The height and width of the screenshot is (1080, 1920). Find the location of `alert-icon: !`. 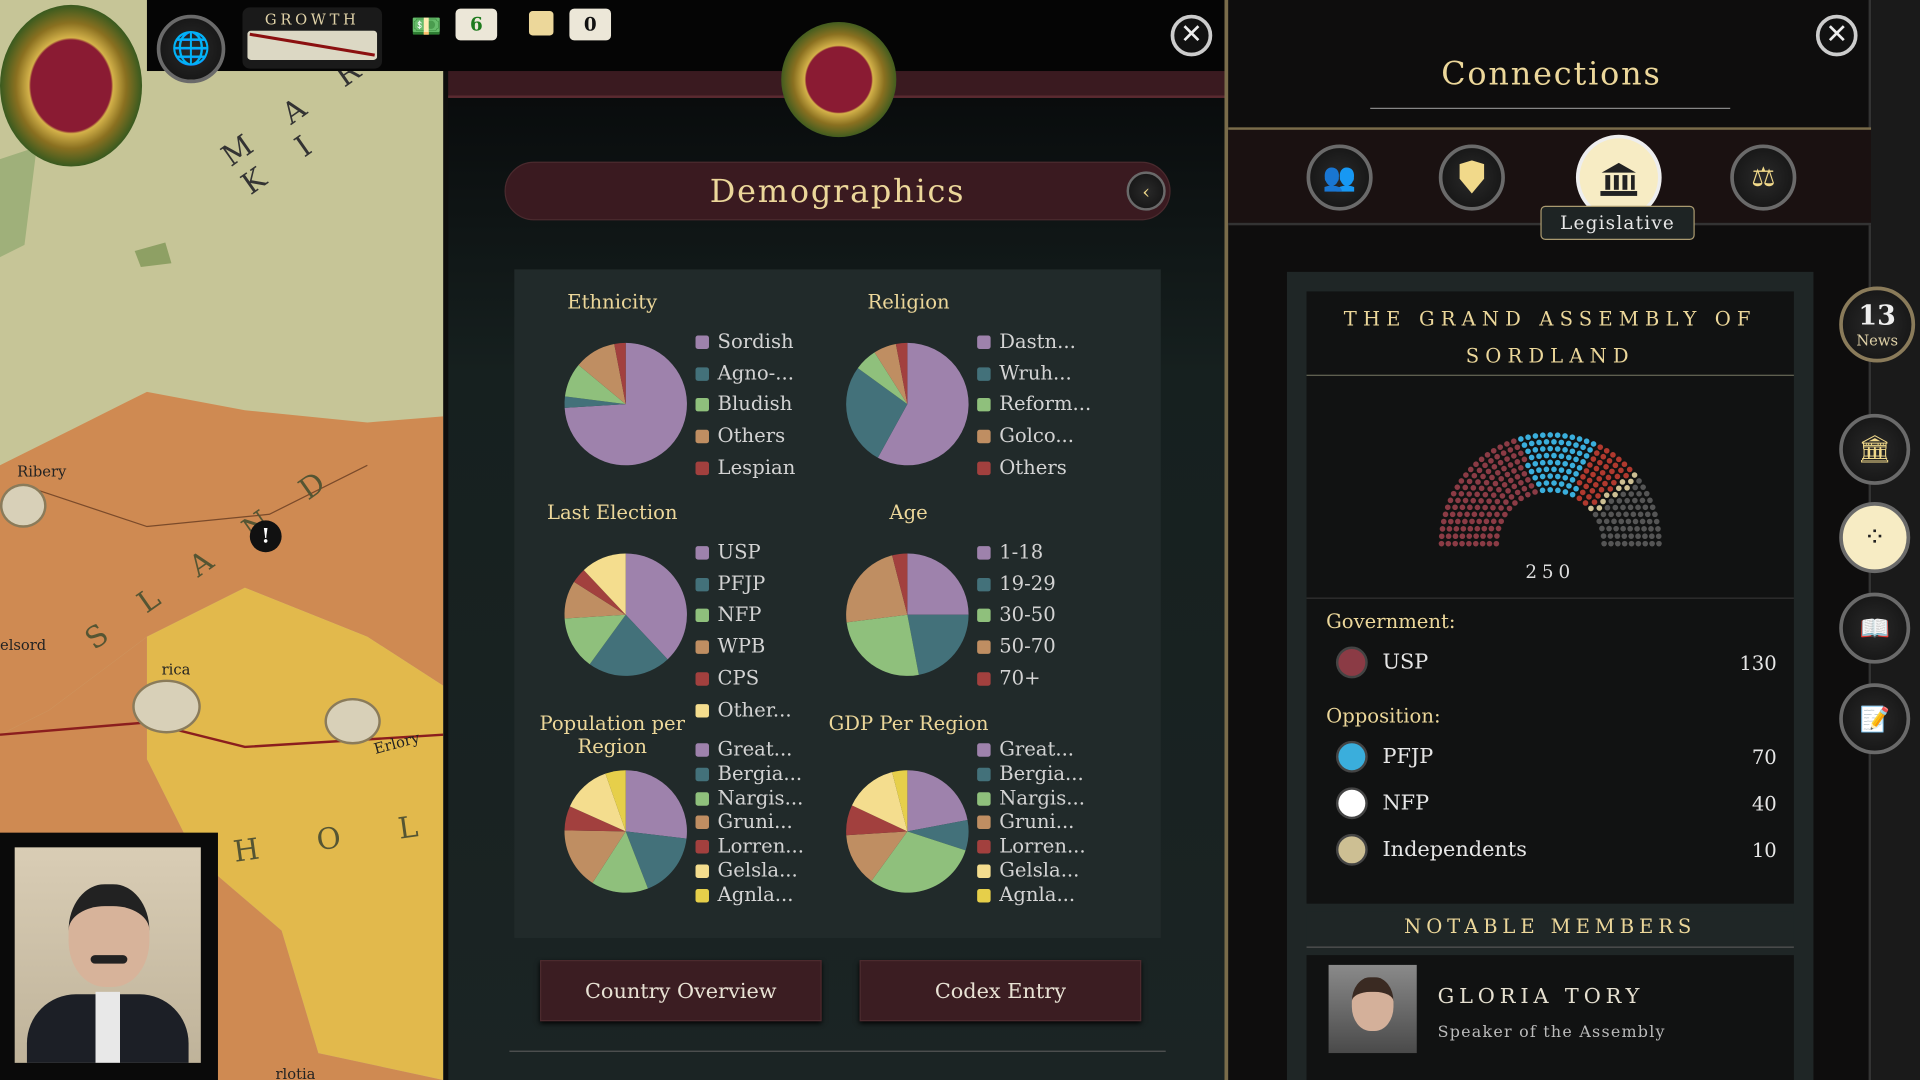

alert-icon: ! is located at coordinates (265, 536).